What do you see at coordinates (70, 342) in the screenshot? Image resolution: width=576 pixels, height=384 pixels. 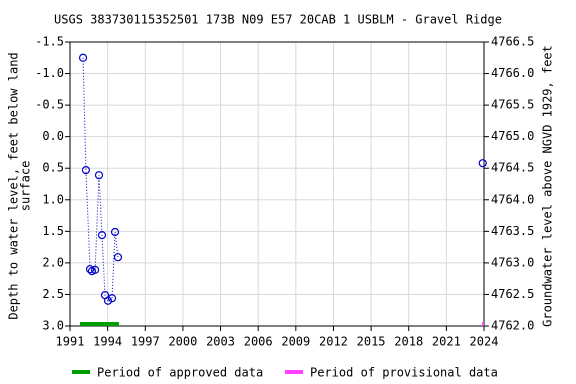 I see `x-tick-label: 1991` at bounding box center [70, 342].